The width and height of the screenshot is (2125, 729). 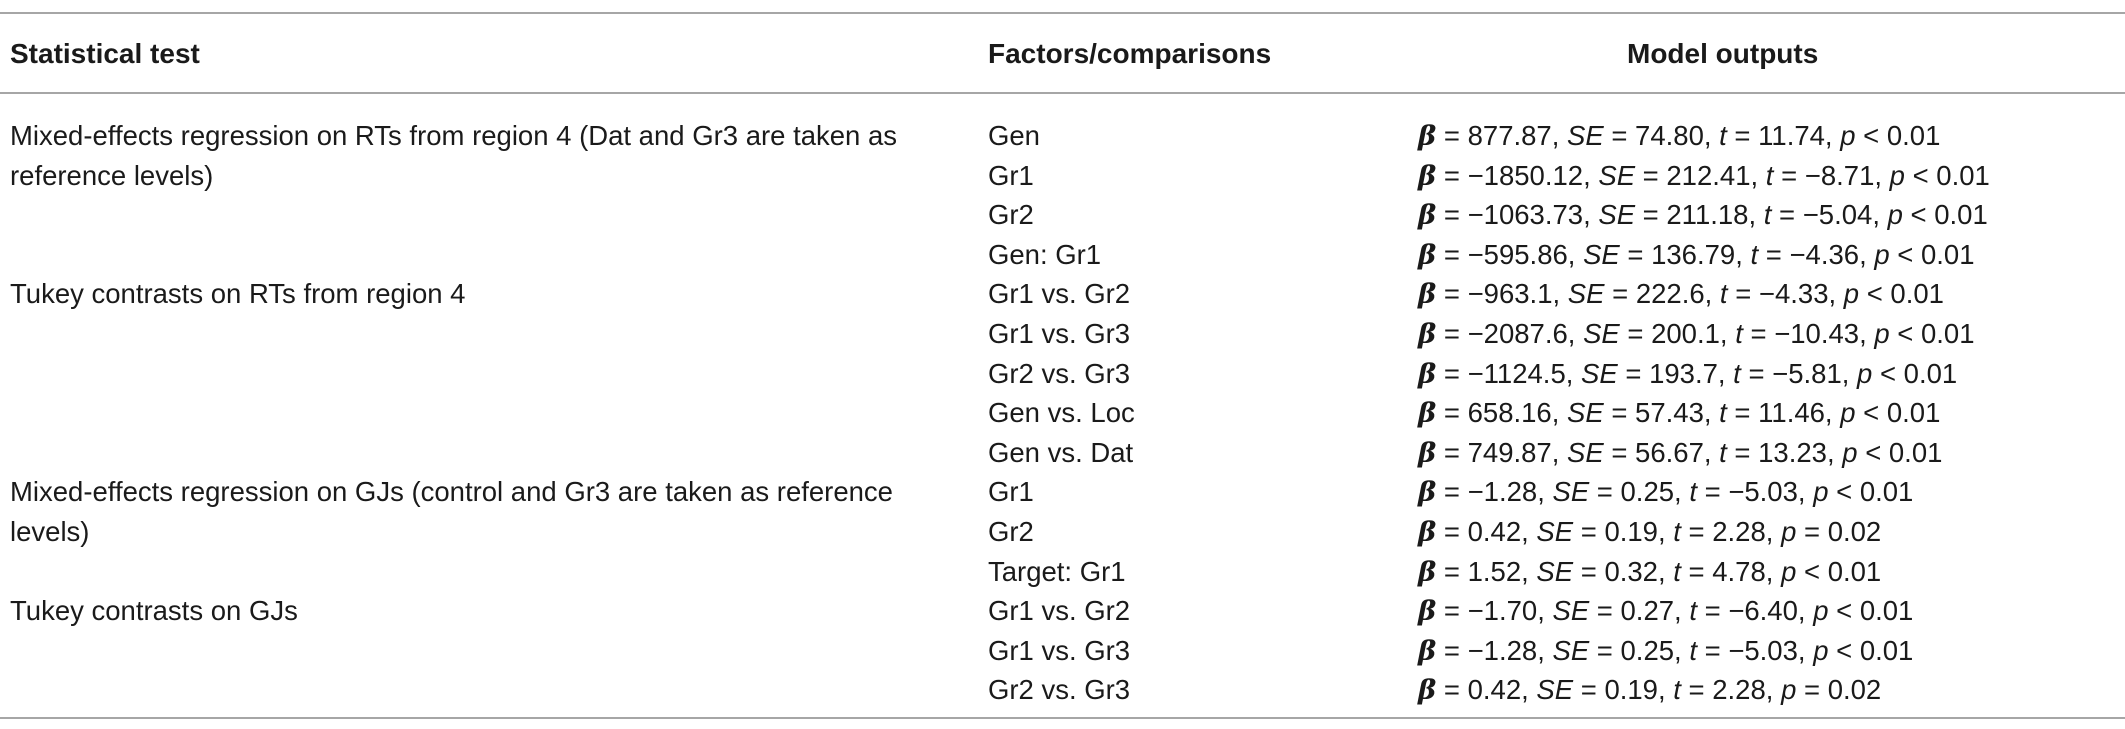 What do you see at coordinates (1062, 13) in the screenshot?
I see `table-top-rule` at bounding box center [1062, 13].